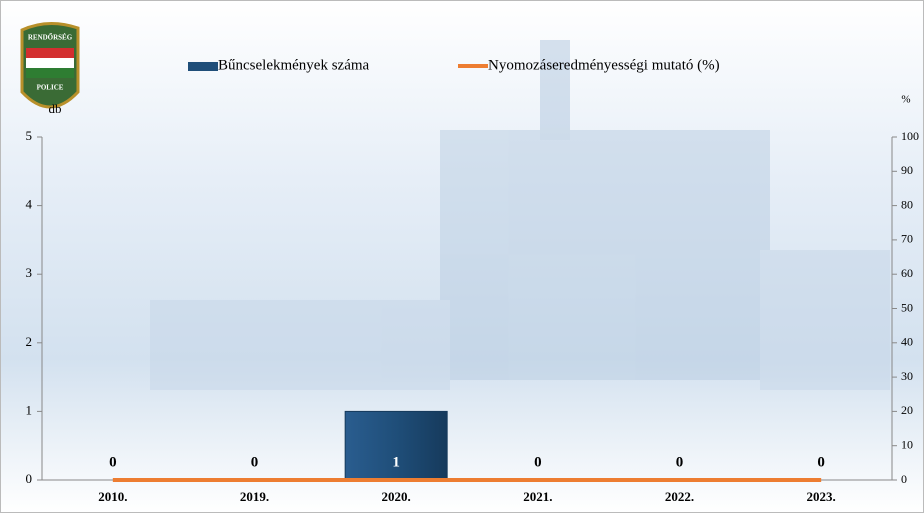 This screenshot has height=513, width=924. Describe the element at coordinates (29, 135) in the screenshot. I see `y-tick-label: 5` at that location.